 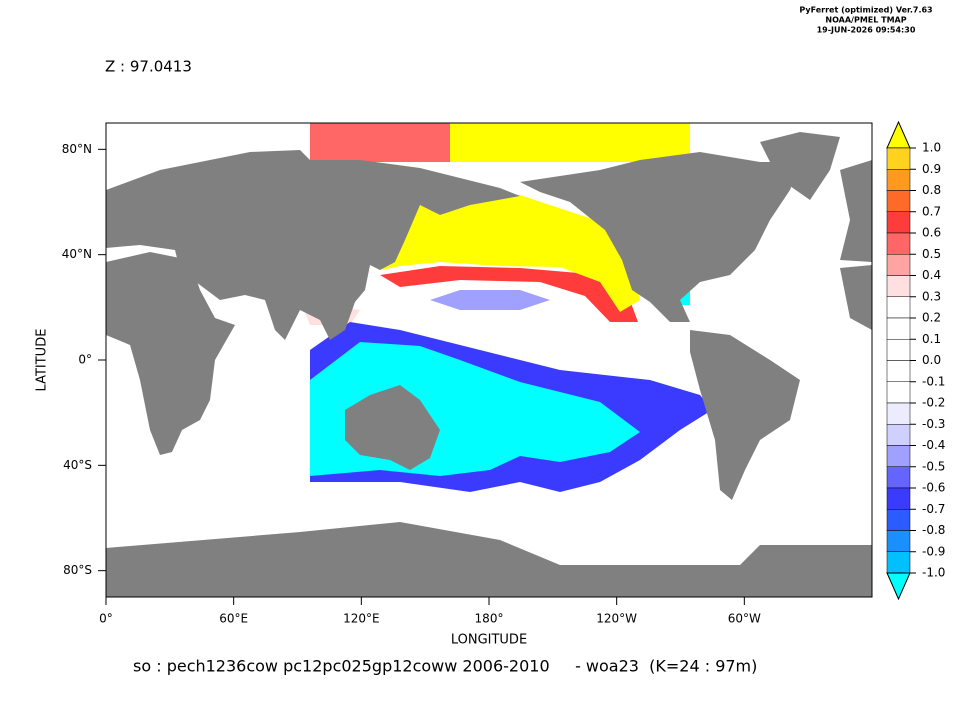 What do you see at coordinates (77, 570) in the screenshot?
I see `y-tick-label: 80°S` at bounding box center [77, 570].